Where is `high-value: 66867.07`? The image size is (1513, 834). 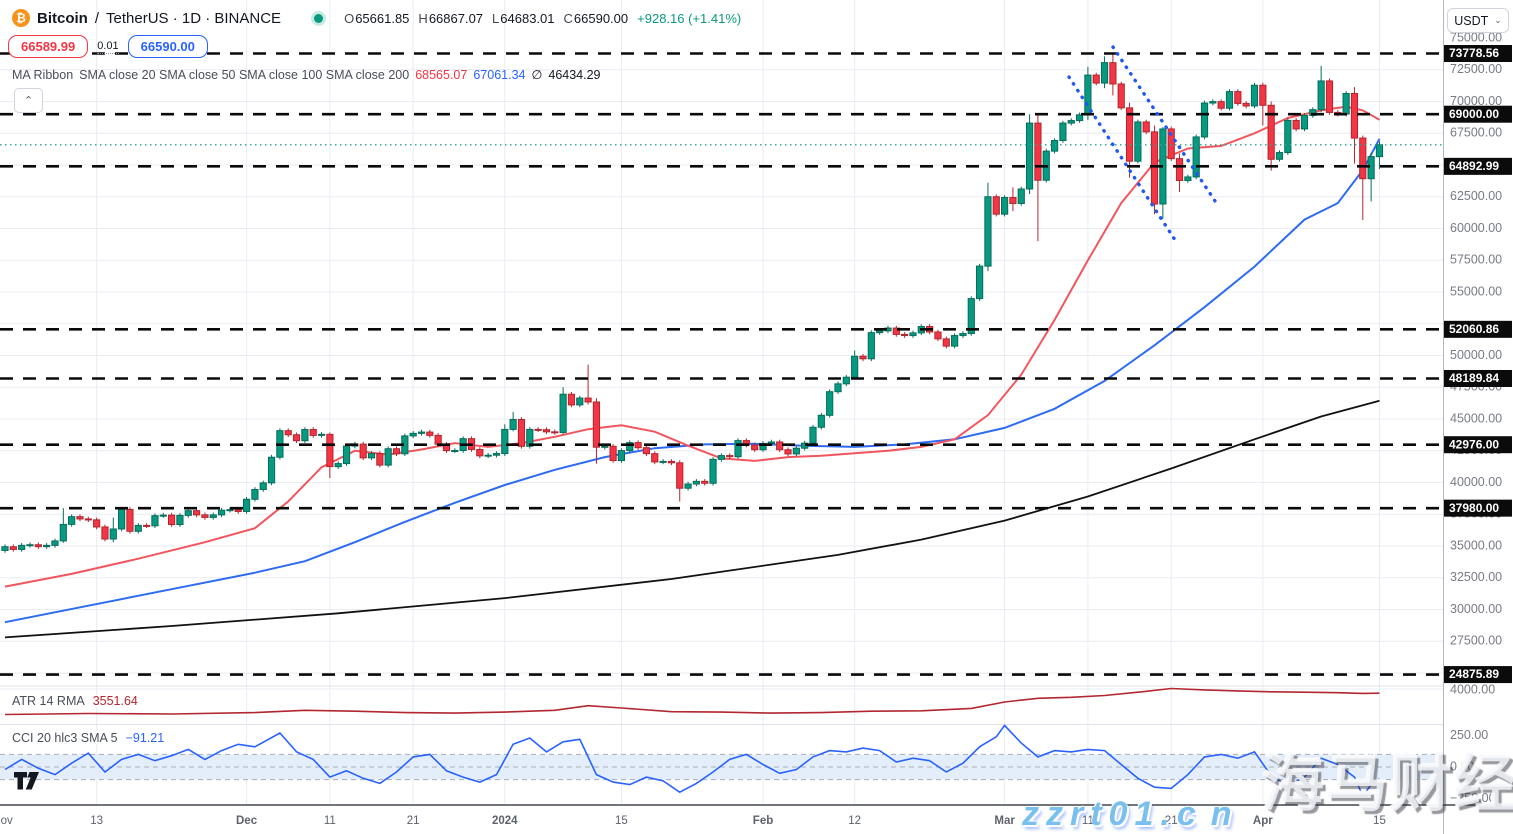 high-value: 66867.07 is located at coordinates (456, 18).